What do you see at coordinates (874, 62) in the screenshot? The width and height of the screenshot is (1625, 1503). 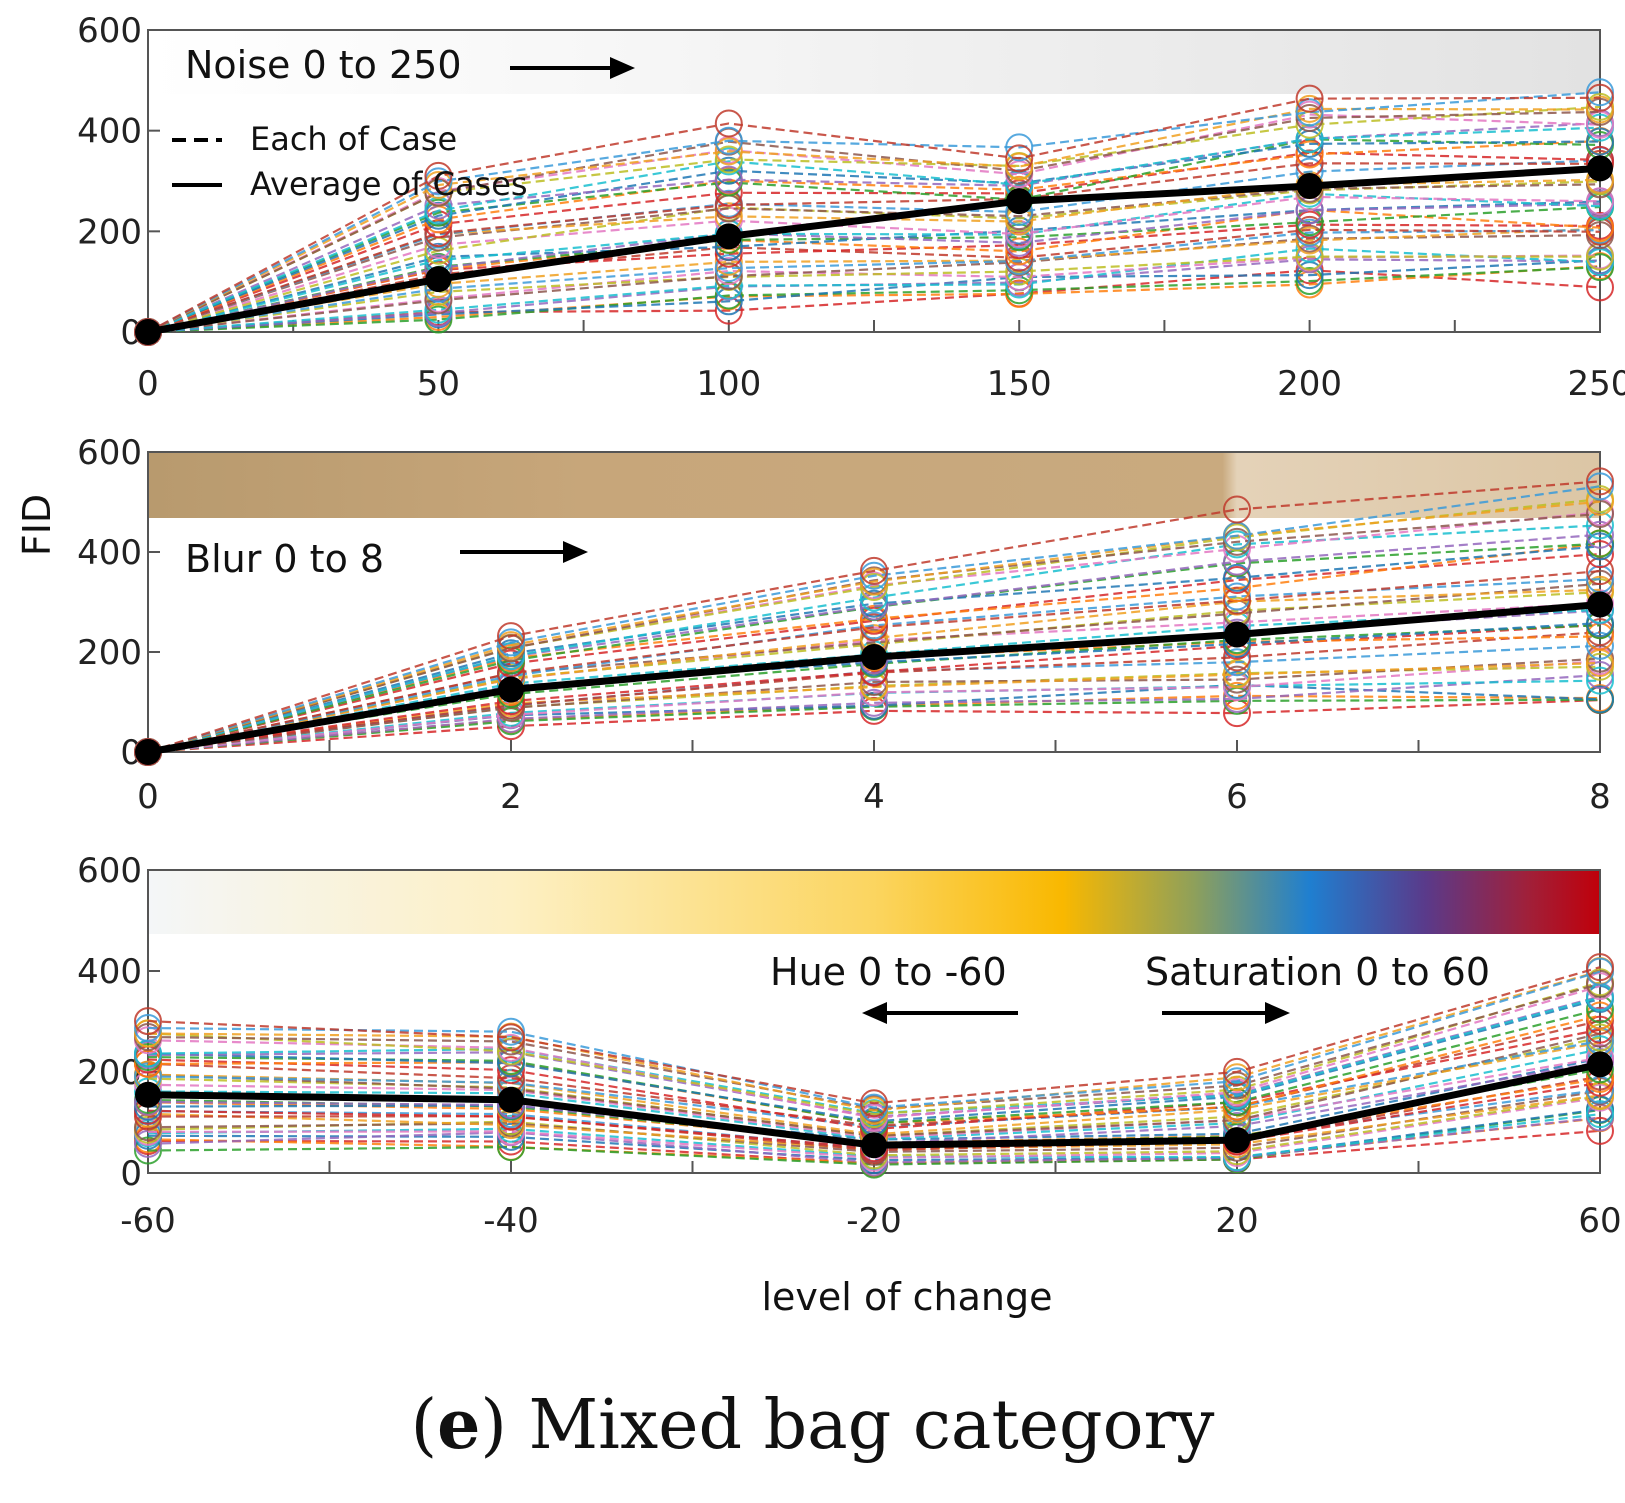 I see `noise-image-strip` at bounding box center [874, 62].